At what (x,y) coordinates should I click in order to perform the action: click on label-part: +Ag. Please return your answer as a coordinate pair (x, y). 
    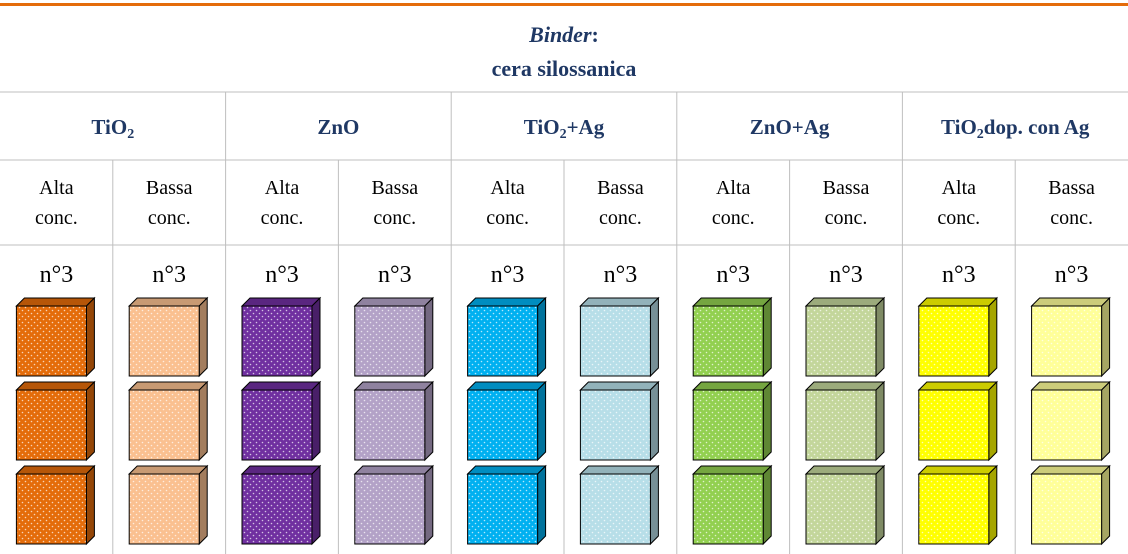
    Looking at the image, I should click on (586, 127).